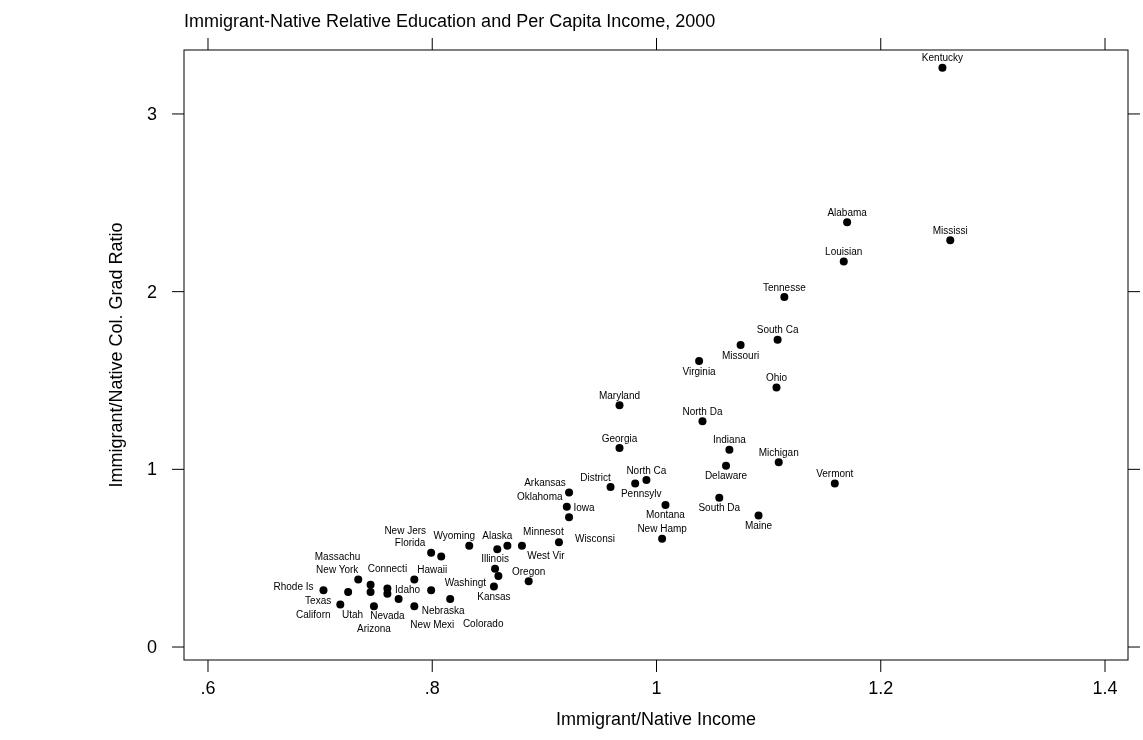 The width and height of the screenshot is (1143, 740). What do you see at coordinates (495, 559) in the screenshot?
I see `data-label: Illinois` at bounding box center [495, 559].